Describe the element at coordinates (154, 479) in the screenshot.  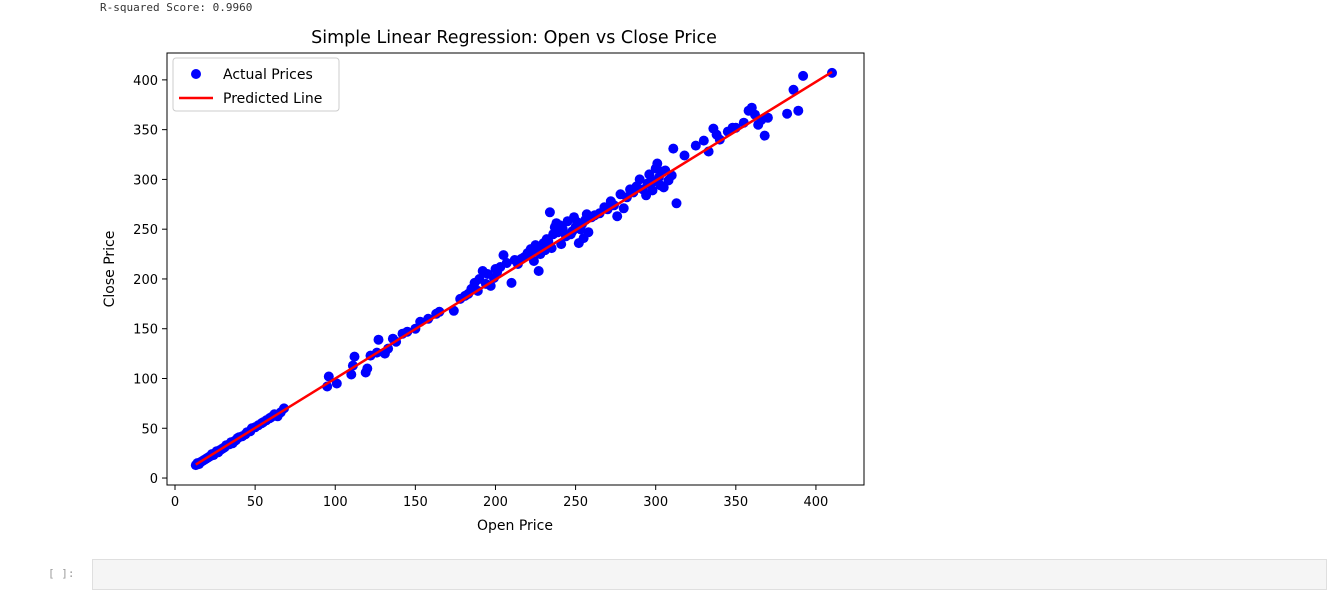
I see `y-tick-label: 0` at that location.